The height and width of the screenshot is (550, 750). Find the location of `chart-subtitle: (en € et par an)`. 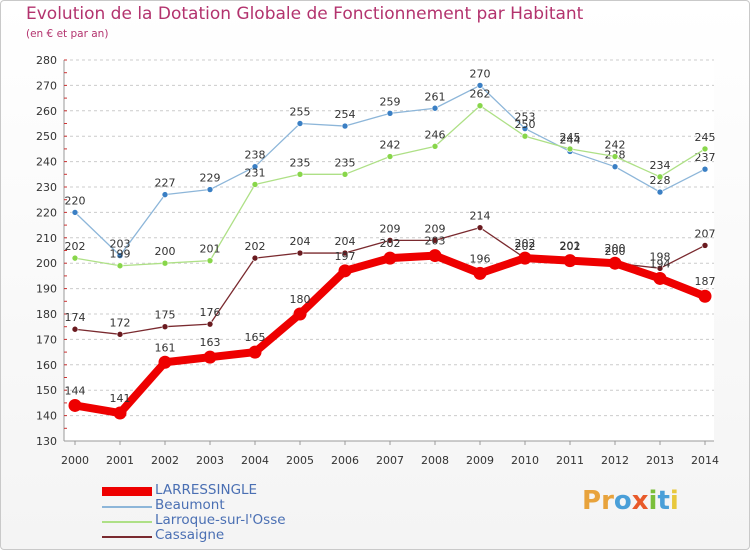

chart-subtitle: (en € et par an) is located at coordinates (67, 34).